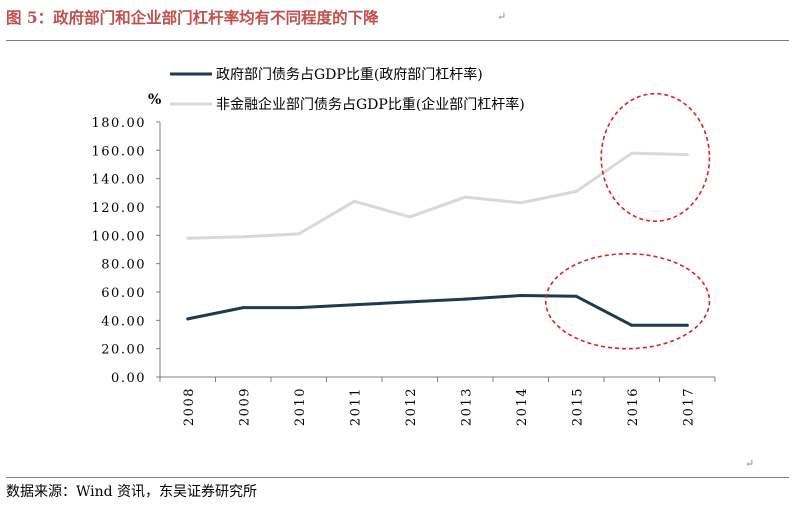 The width and height of the screenshot is (795, 508). I want to click on y-tick-label: 160.00, so click(119, 151).